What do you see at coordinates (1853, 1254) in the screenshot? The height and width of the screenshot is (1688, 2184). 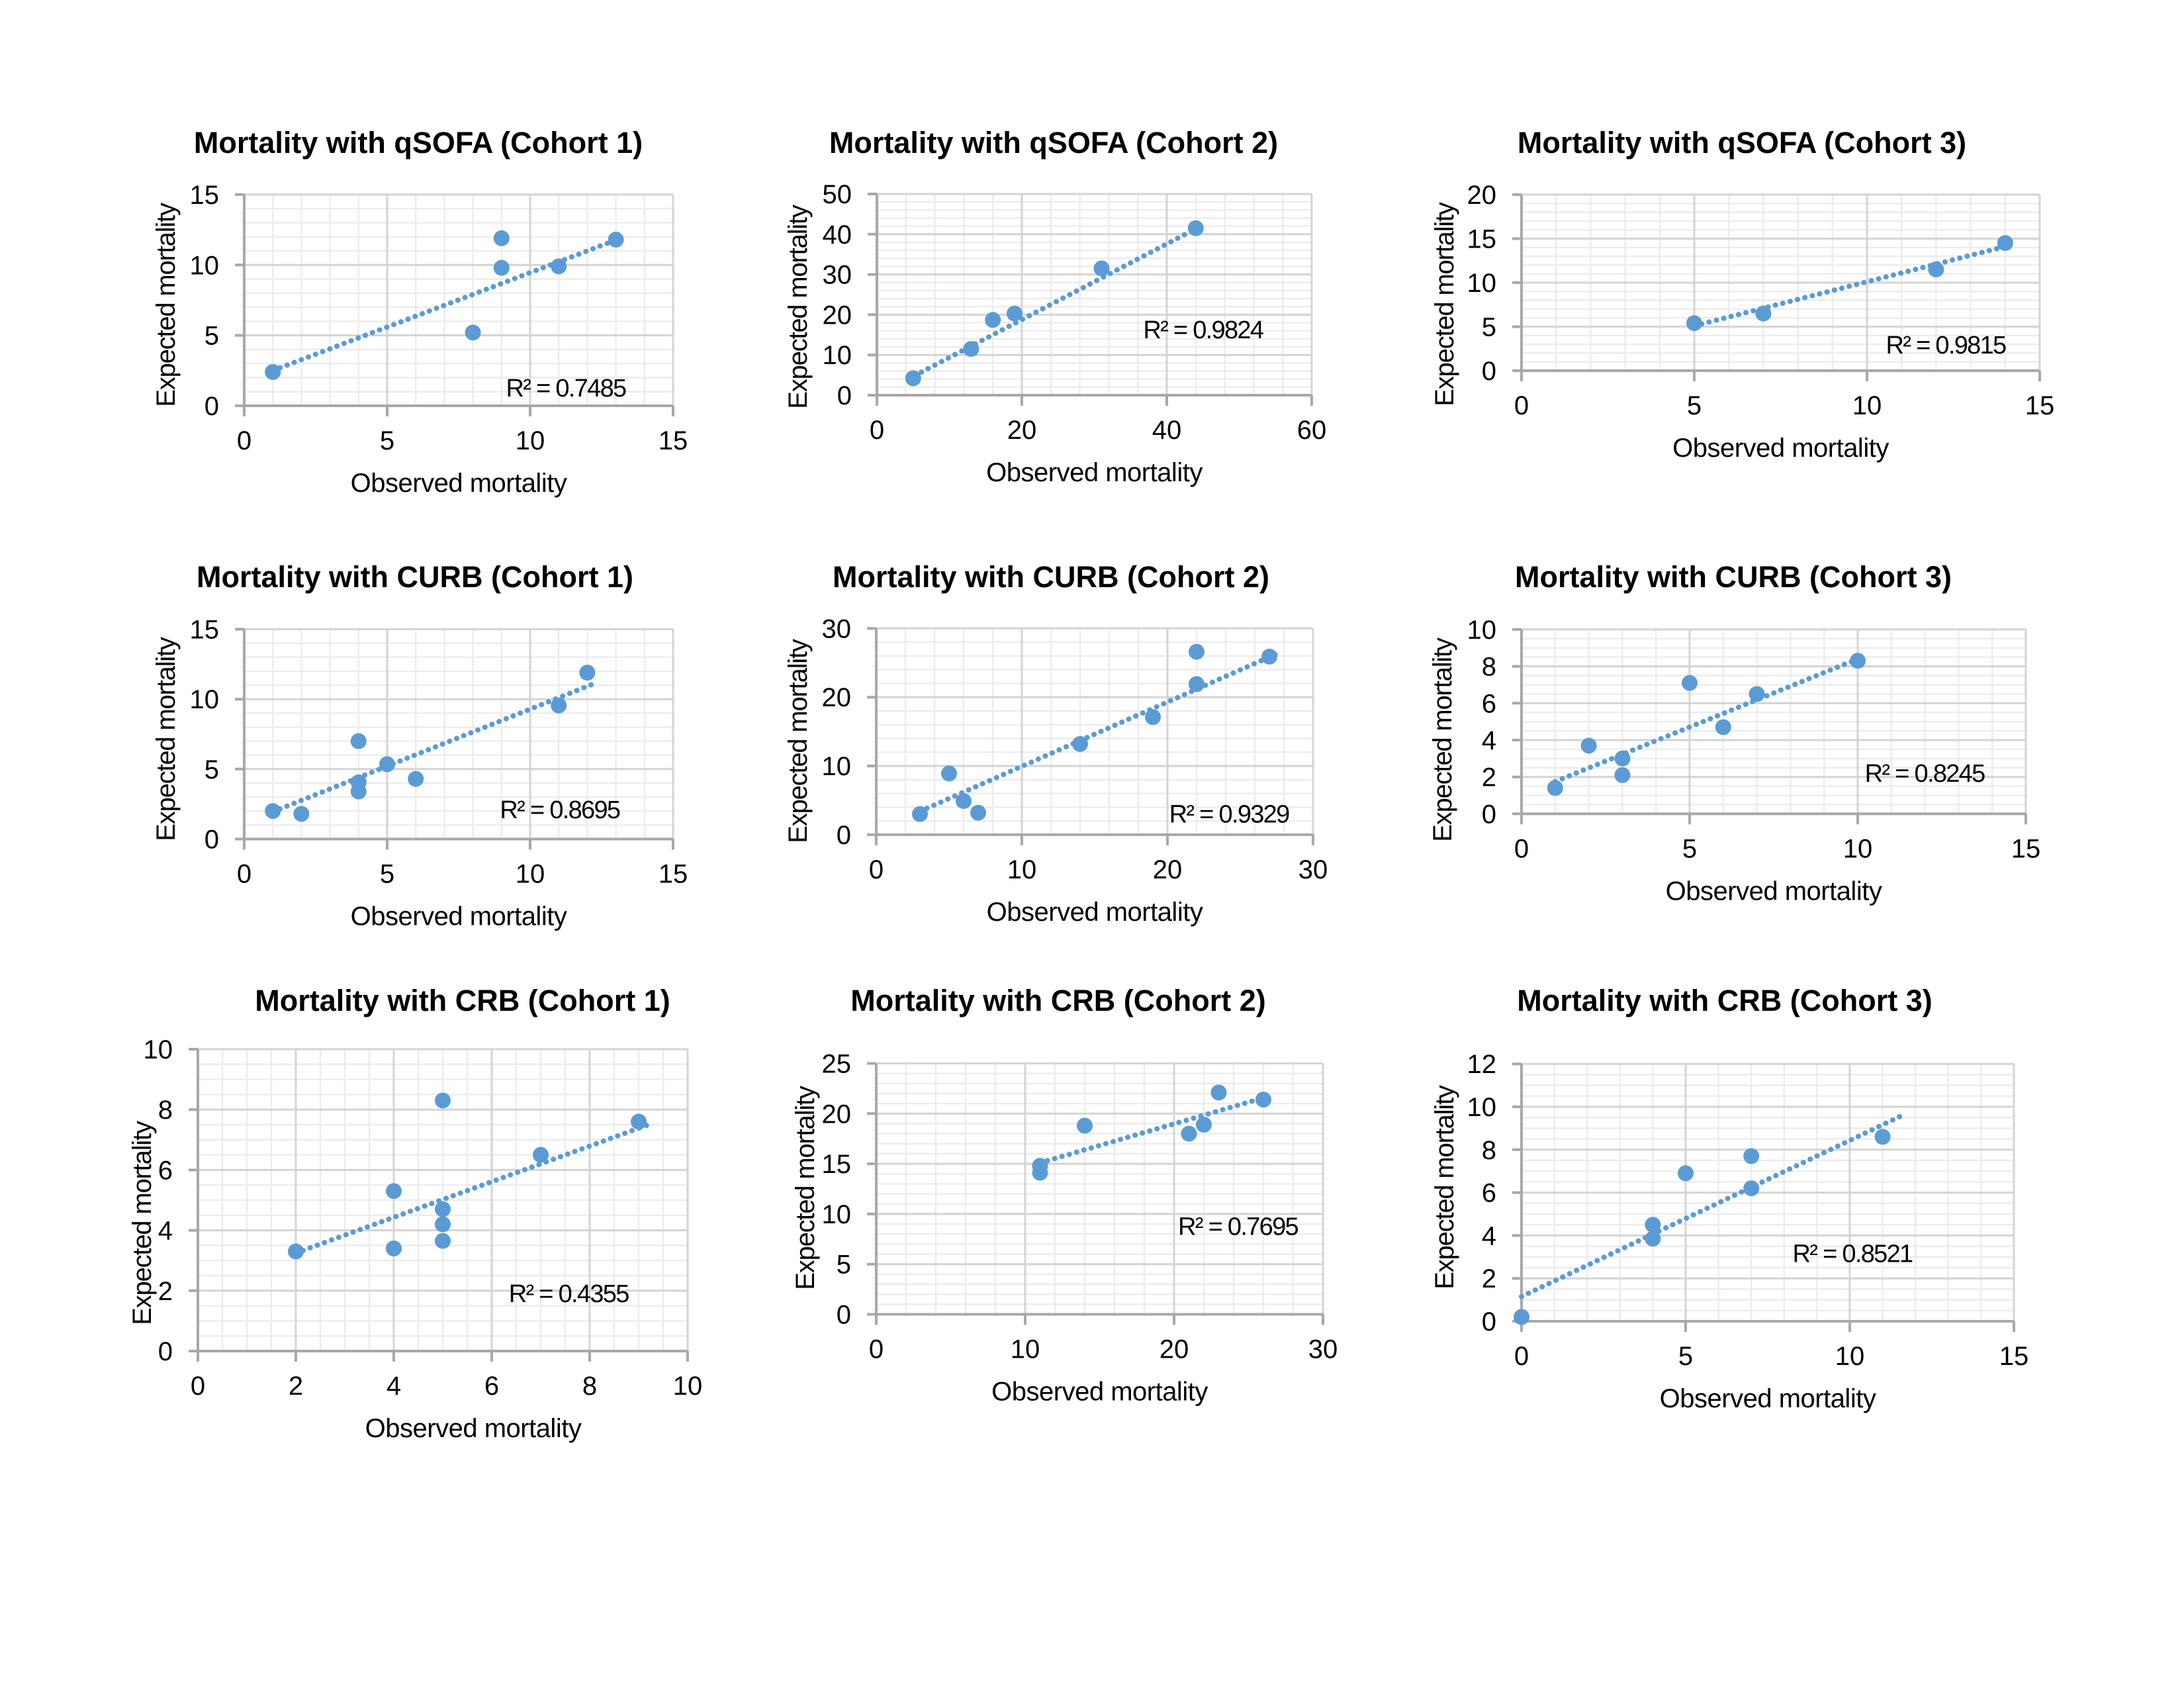 I see `svg-text: R² = 0.8521` at bounding box center [1853, 1254].